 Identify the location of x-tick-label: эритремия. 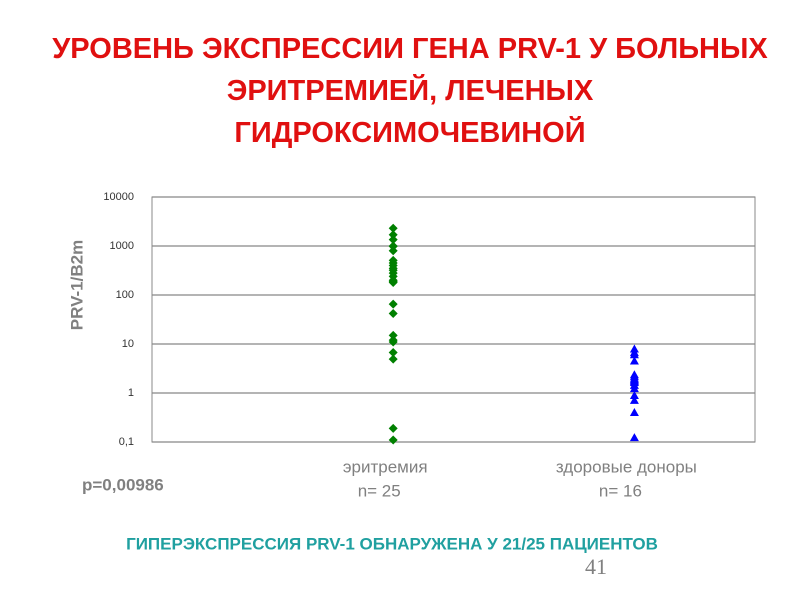
(385, 466).